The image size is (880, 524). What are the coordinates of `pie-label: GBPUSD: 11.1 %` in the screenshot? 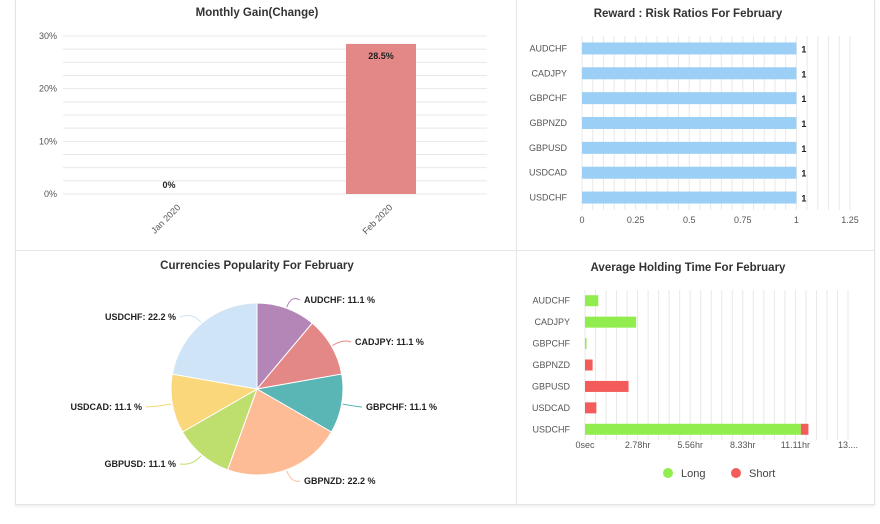 It's located at (140, 464).